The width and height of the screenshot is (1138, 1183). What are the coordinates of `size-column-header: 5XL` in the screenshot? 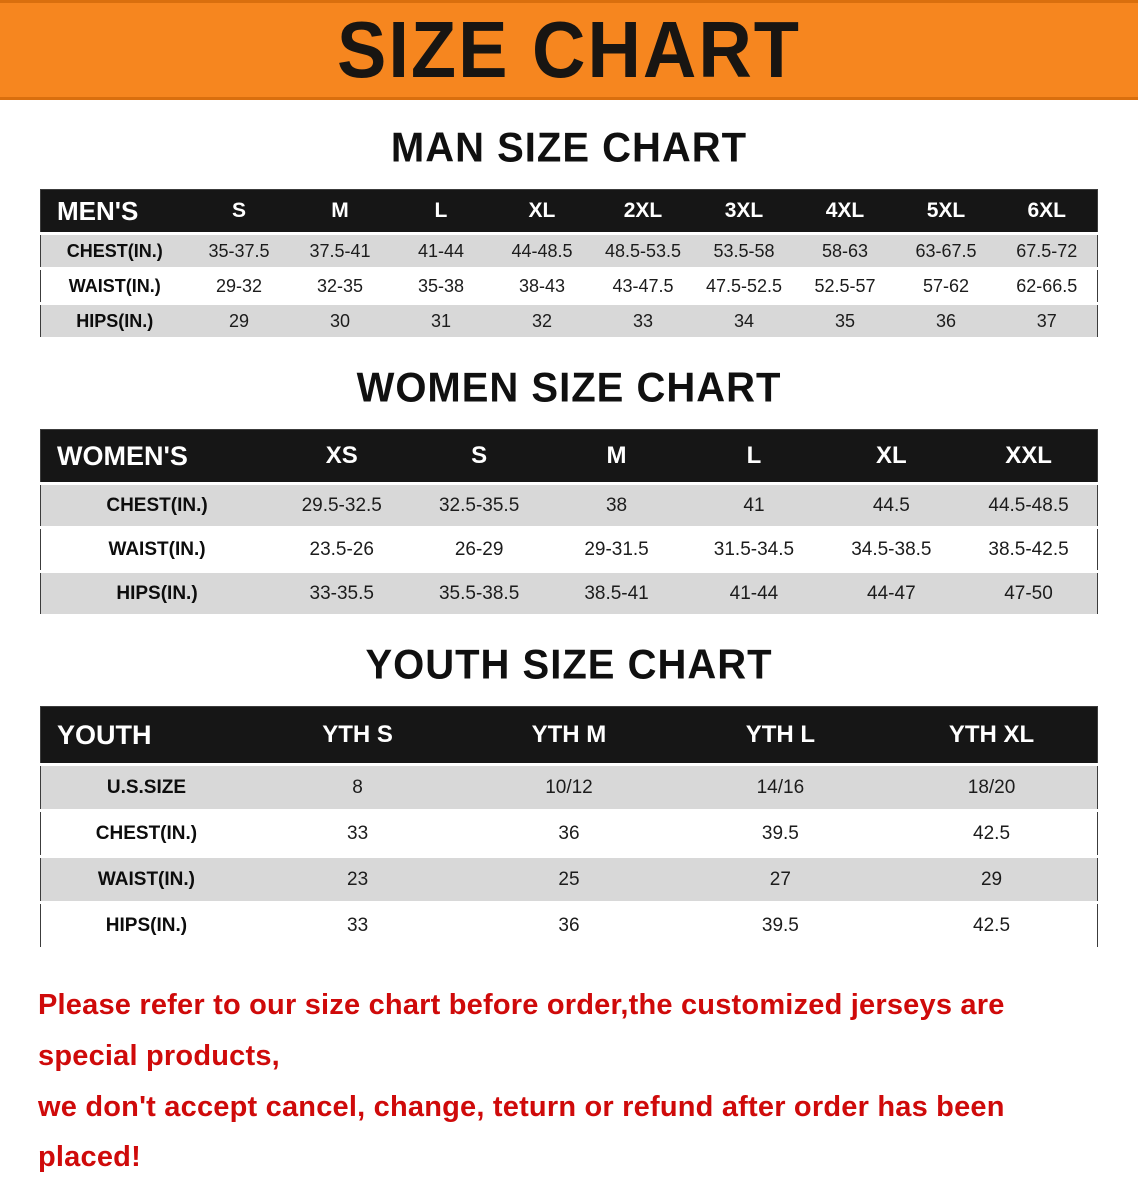 It's located at (946, 212).